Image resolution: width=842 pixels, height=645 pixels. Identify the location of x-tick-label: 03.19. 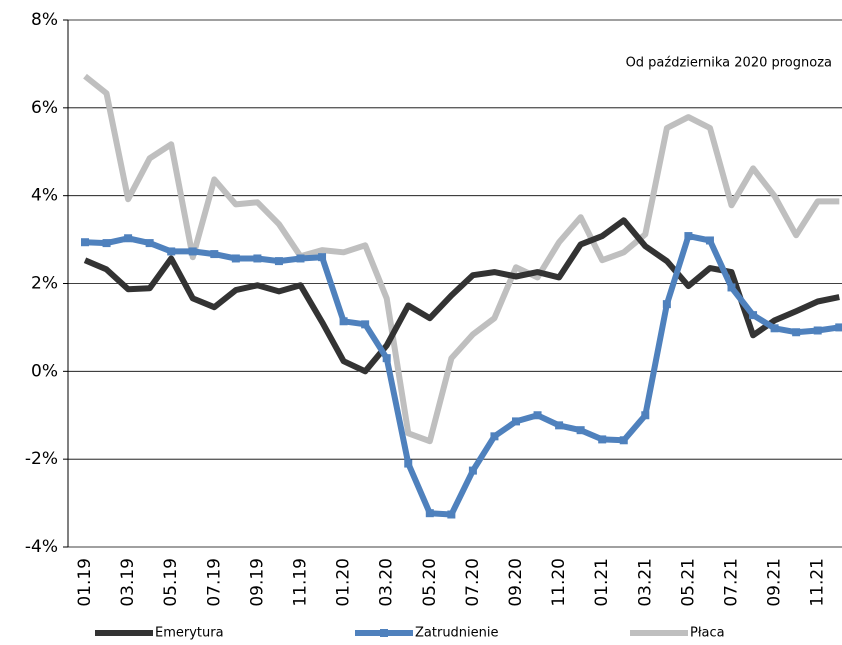
(128, 582).